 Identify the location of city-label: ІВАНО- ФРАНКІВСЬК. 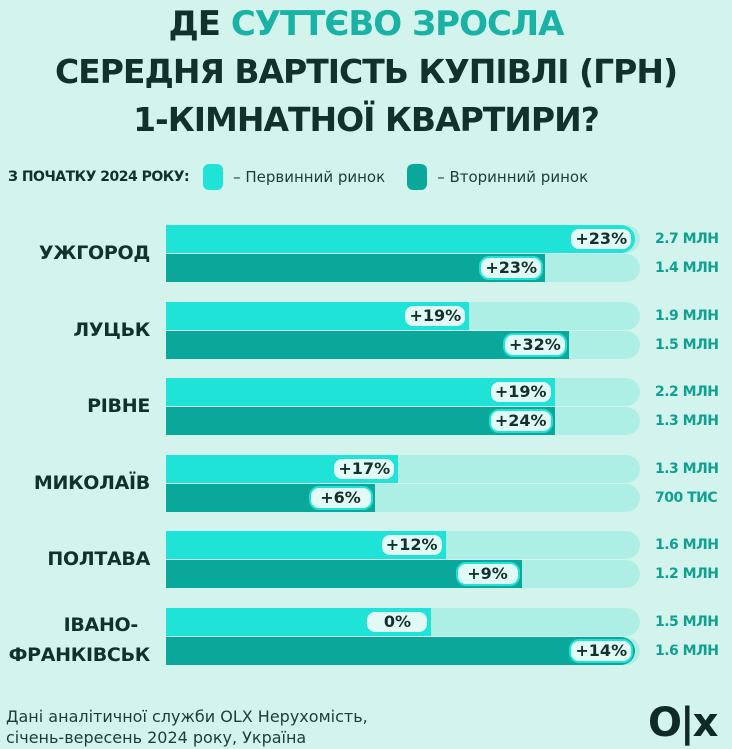
(79, 639).